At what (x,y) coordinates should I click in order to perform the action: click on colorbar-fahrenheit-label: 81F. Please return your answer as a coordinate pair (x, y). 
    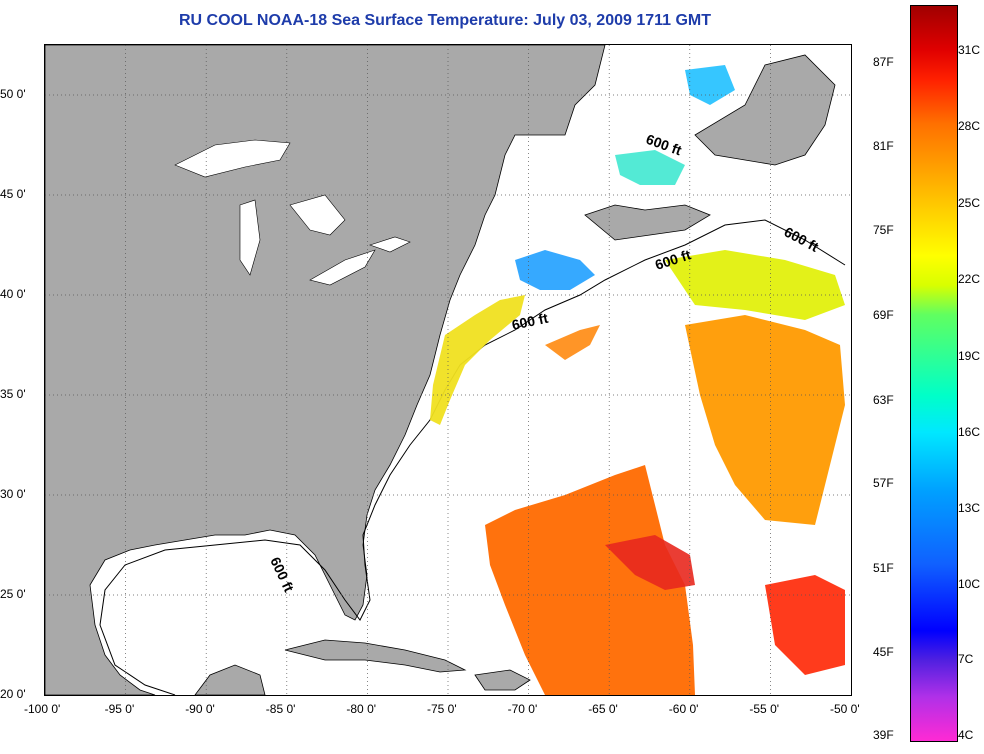
    Looking at the image, I should click on (883, 146).